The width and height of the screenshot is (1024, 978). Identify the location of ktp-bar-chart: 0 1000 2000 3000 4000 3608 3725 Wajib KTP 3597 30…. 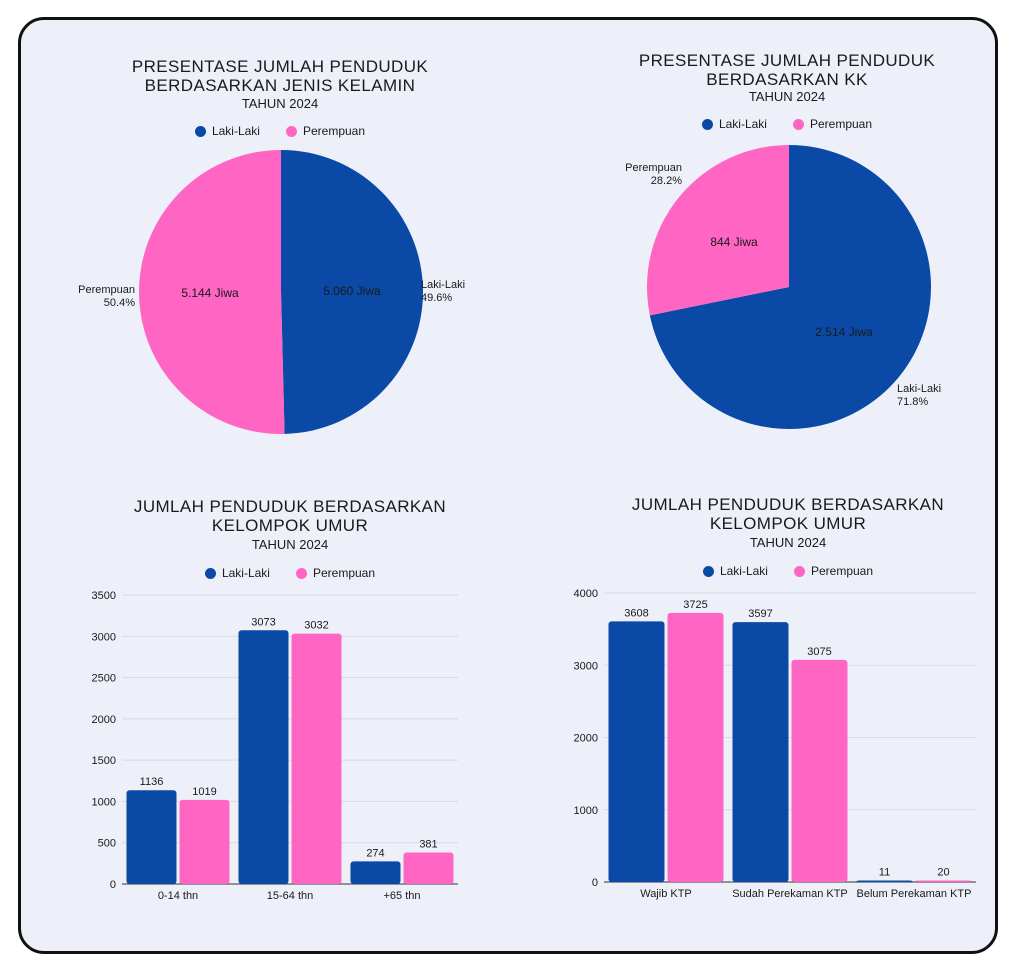
(775, 744).